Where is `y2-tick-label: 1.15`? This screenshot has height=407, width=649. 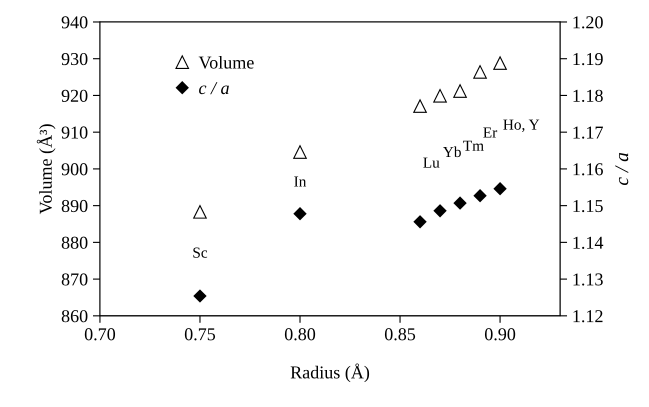
y2-tick-label: 1.15 is located at coordinates (588, 206).